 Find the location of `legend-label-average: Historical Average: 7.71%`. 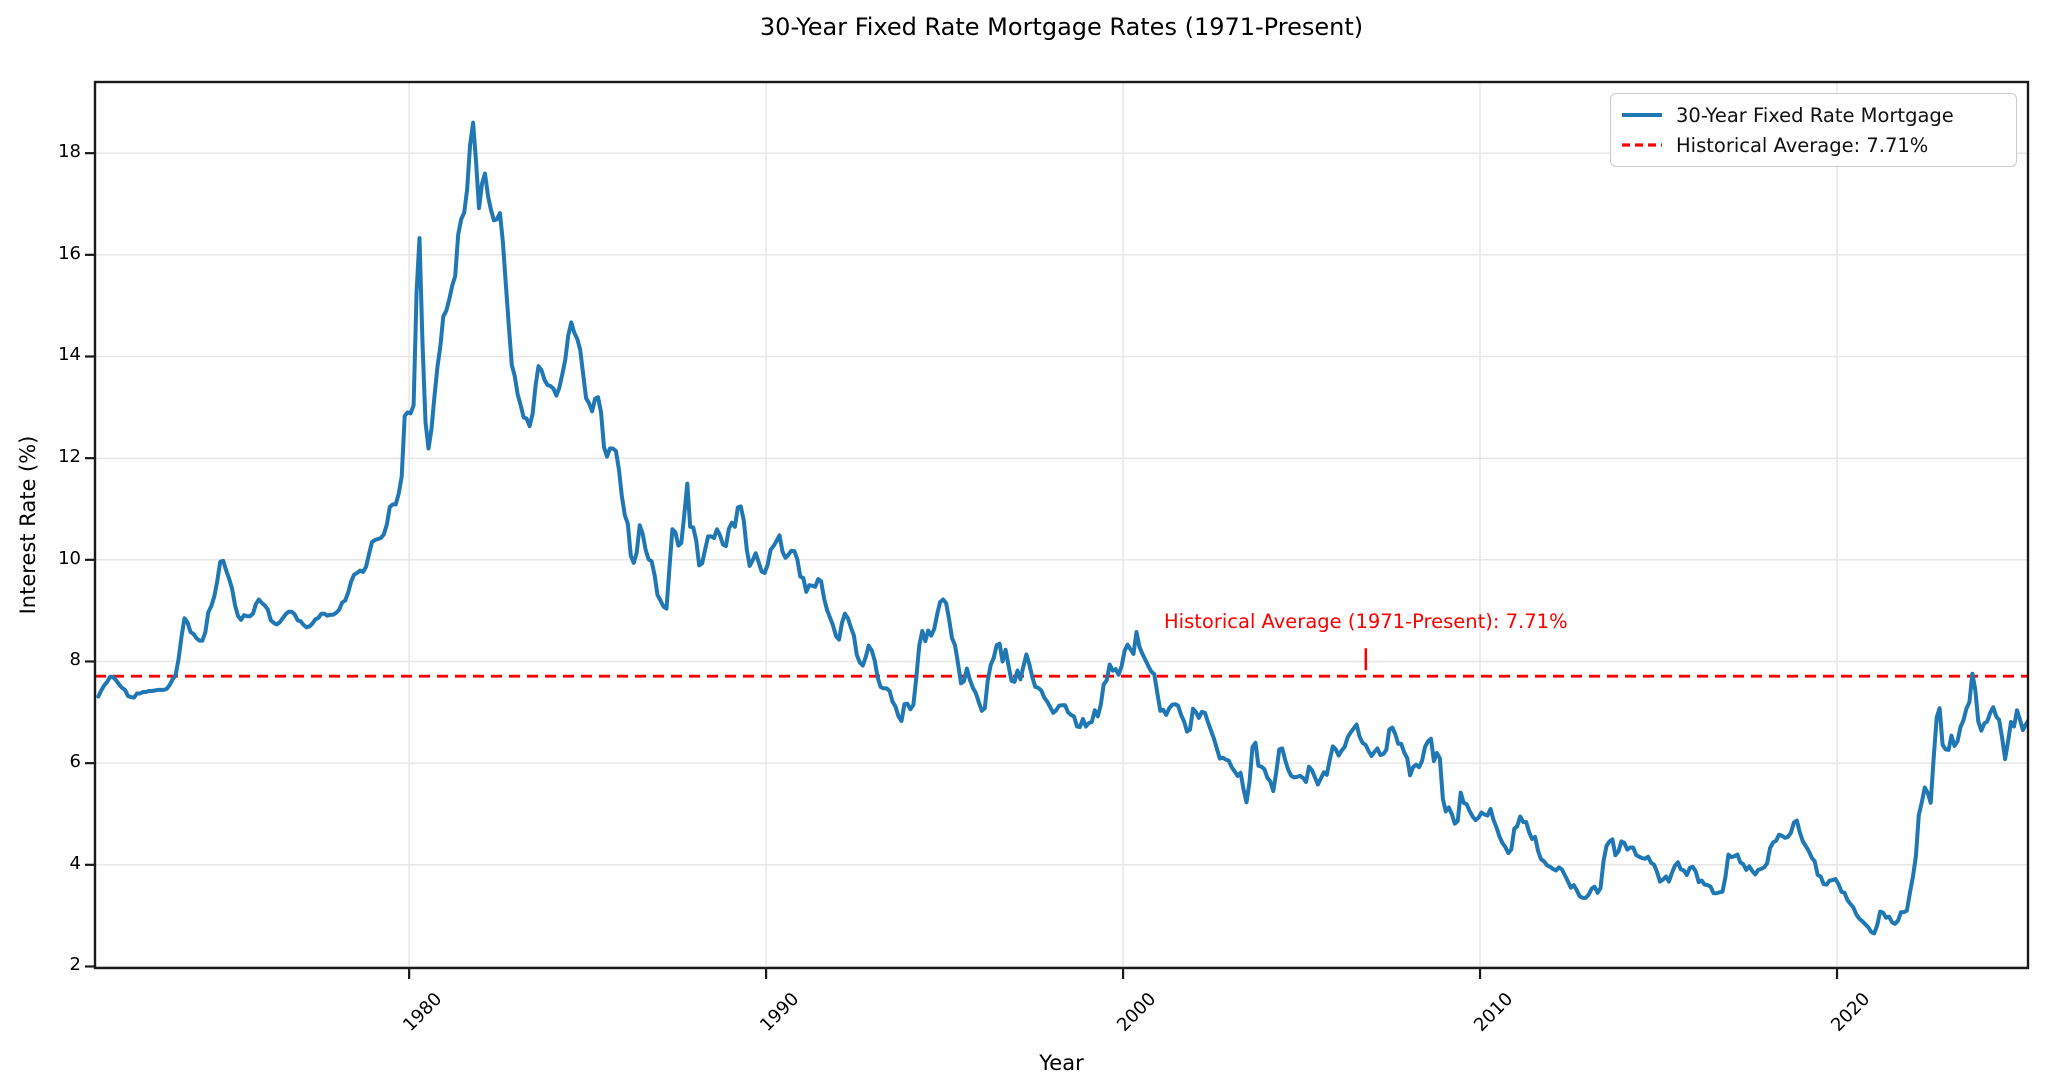

legend-label-average: Historical Average: 7.71% is located at coordinates (1802, 145).